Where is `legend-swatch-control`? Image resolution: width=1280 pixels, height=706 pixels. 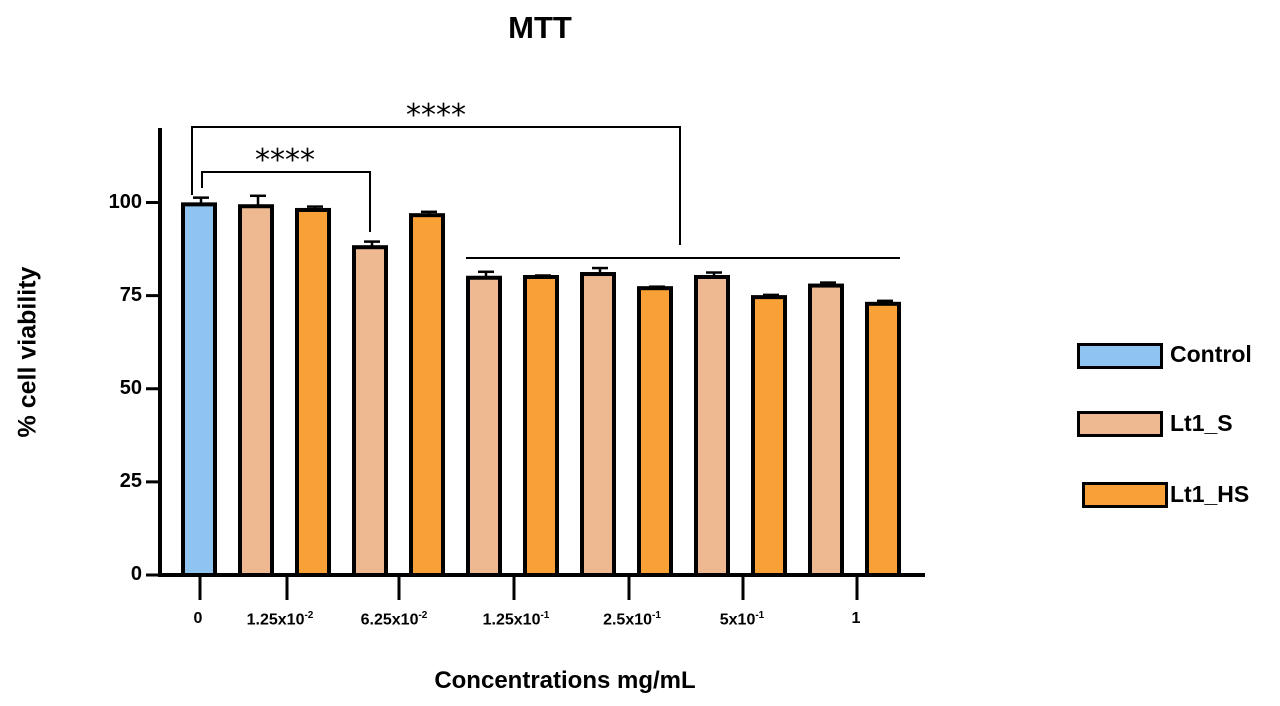
legend-swatch-control is located at coordinates (1120, 356).